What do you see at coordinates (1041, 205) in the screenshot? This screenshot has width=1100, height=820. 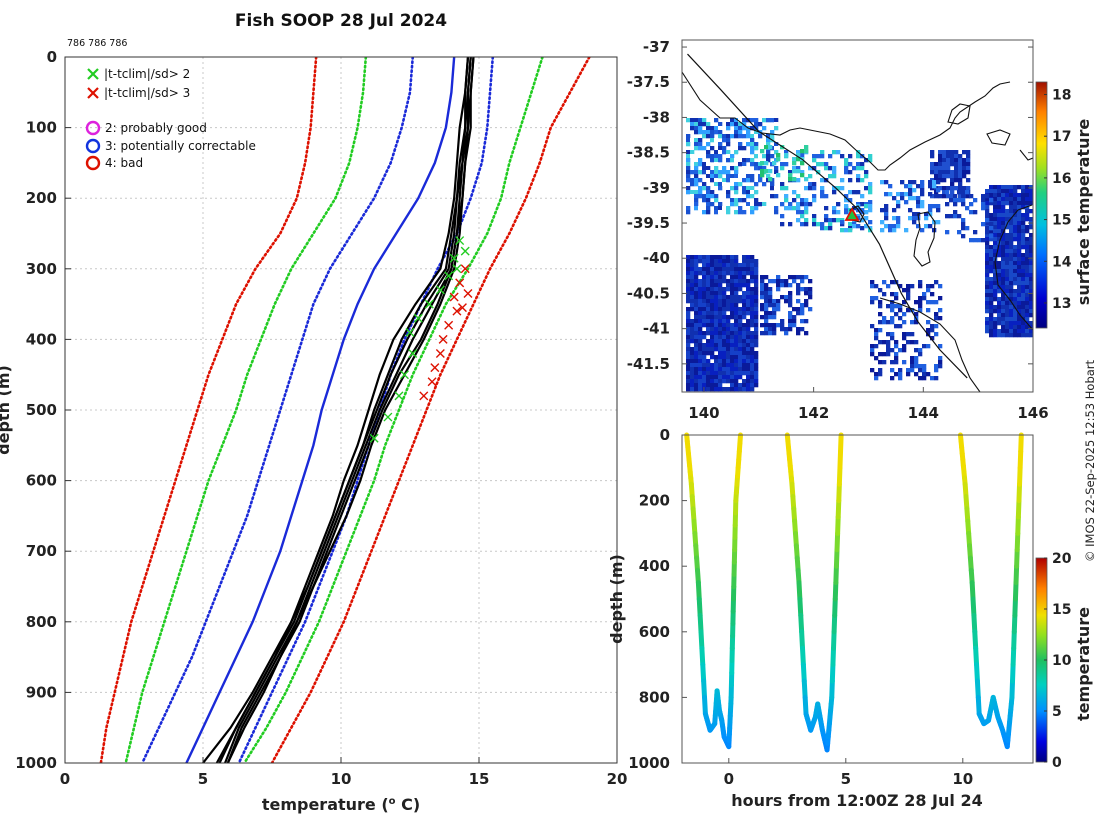 I see `sst-colorbar` at bounding box center [1041, 205].